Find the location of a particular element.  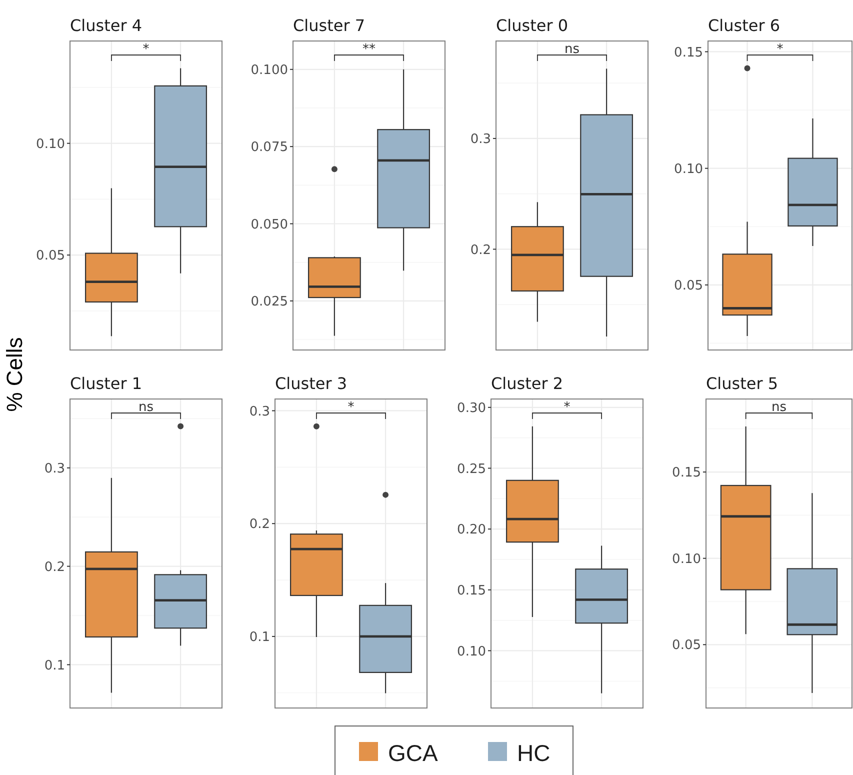

y-tick-label: 0.050 is located at coordinates (269, 224).